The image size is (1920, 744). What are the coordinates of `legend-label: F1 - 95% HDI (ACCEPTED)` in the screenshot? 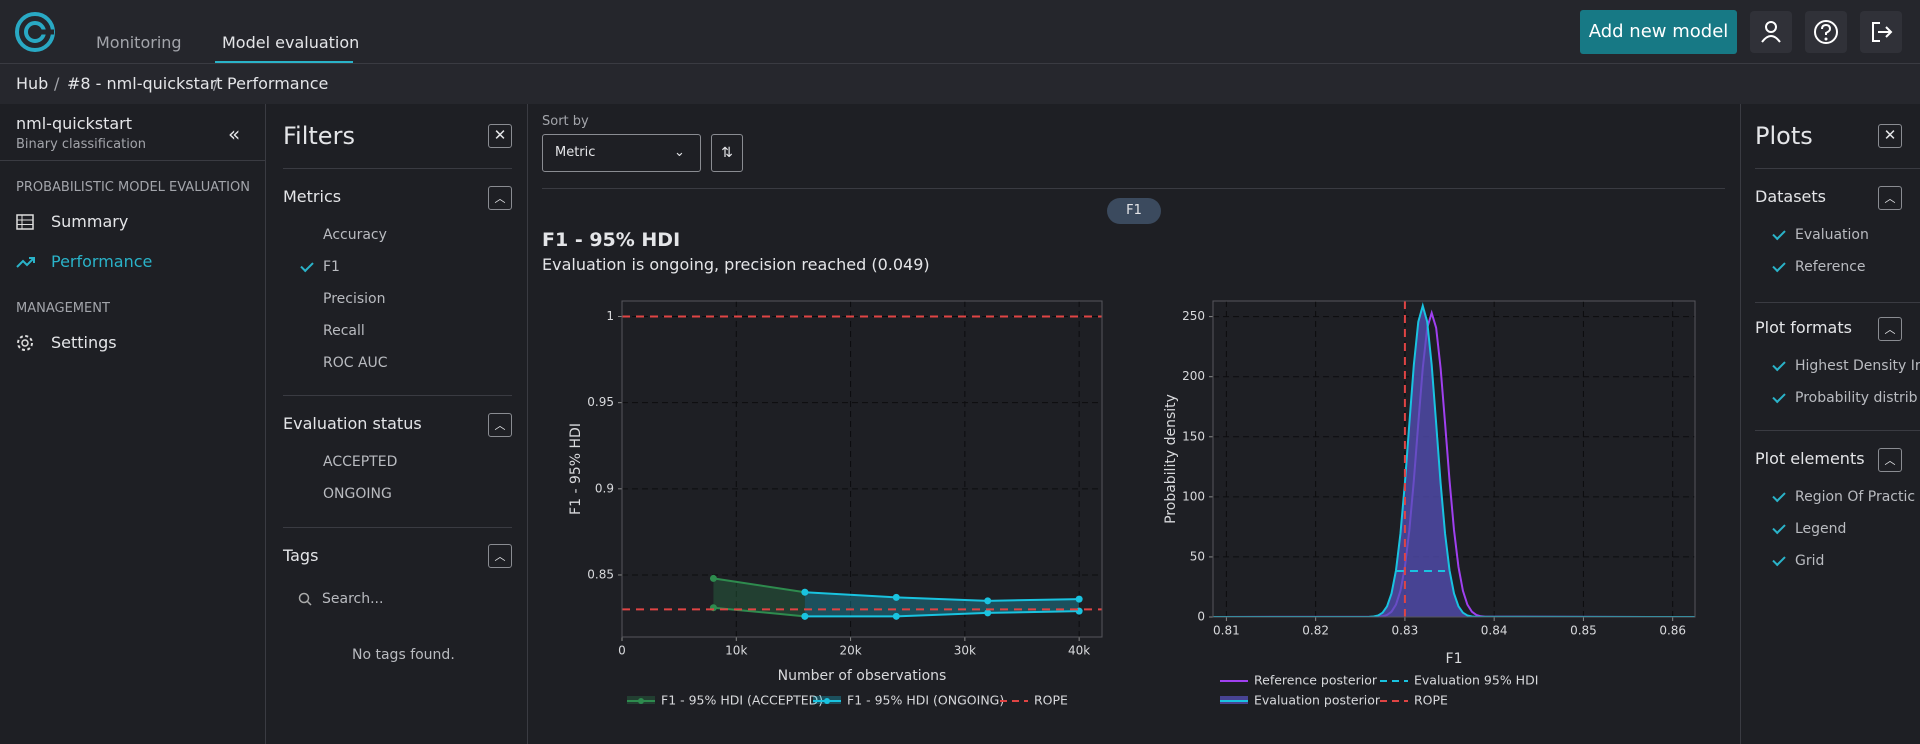 It's located at (742, 700).